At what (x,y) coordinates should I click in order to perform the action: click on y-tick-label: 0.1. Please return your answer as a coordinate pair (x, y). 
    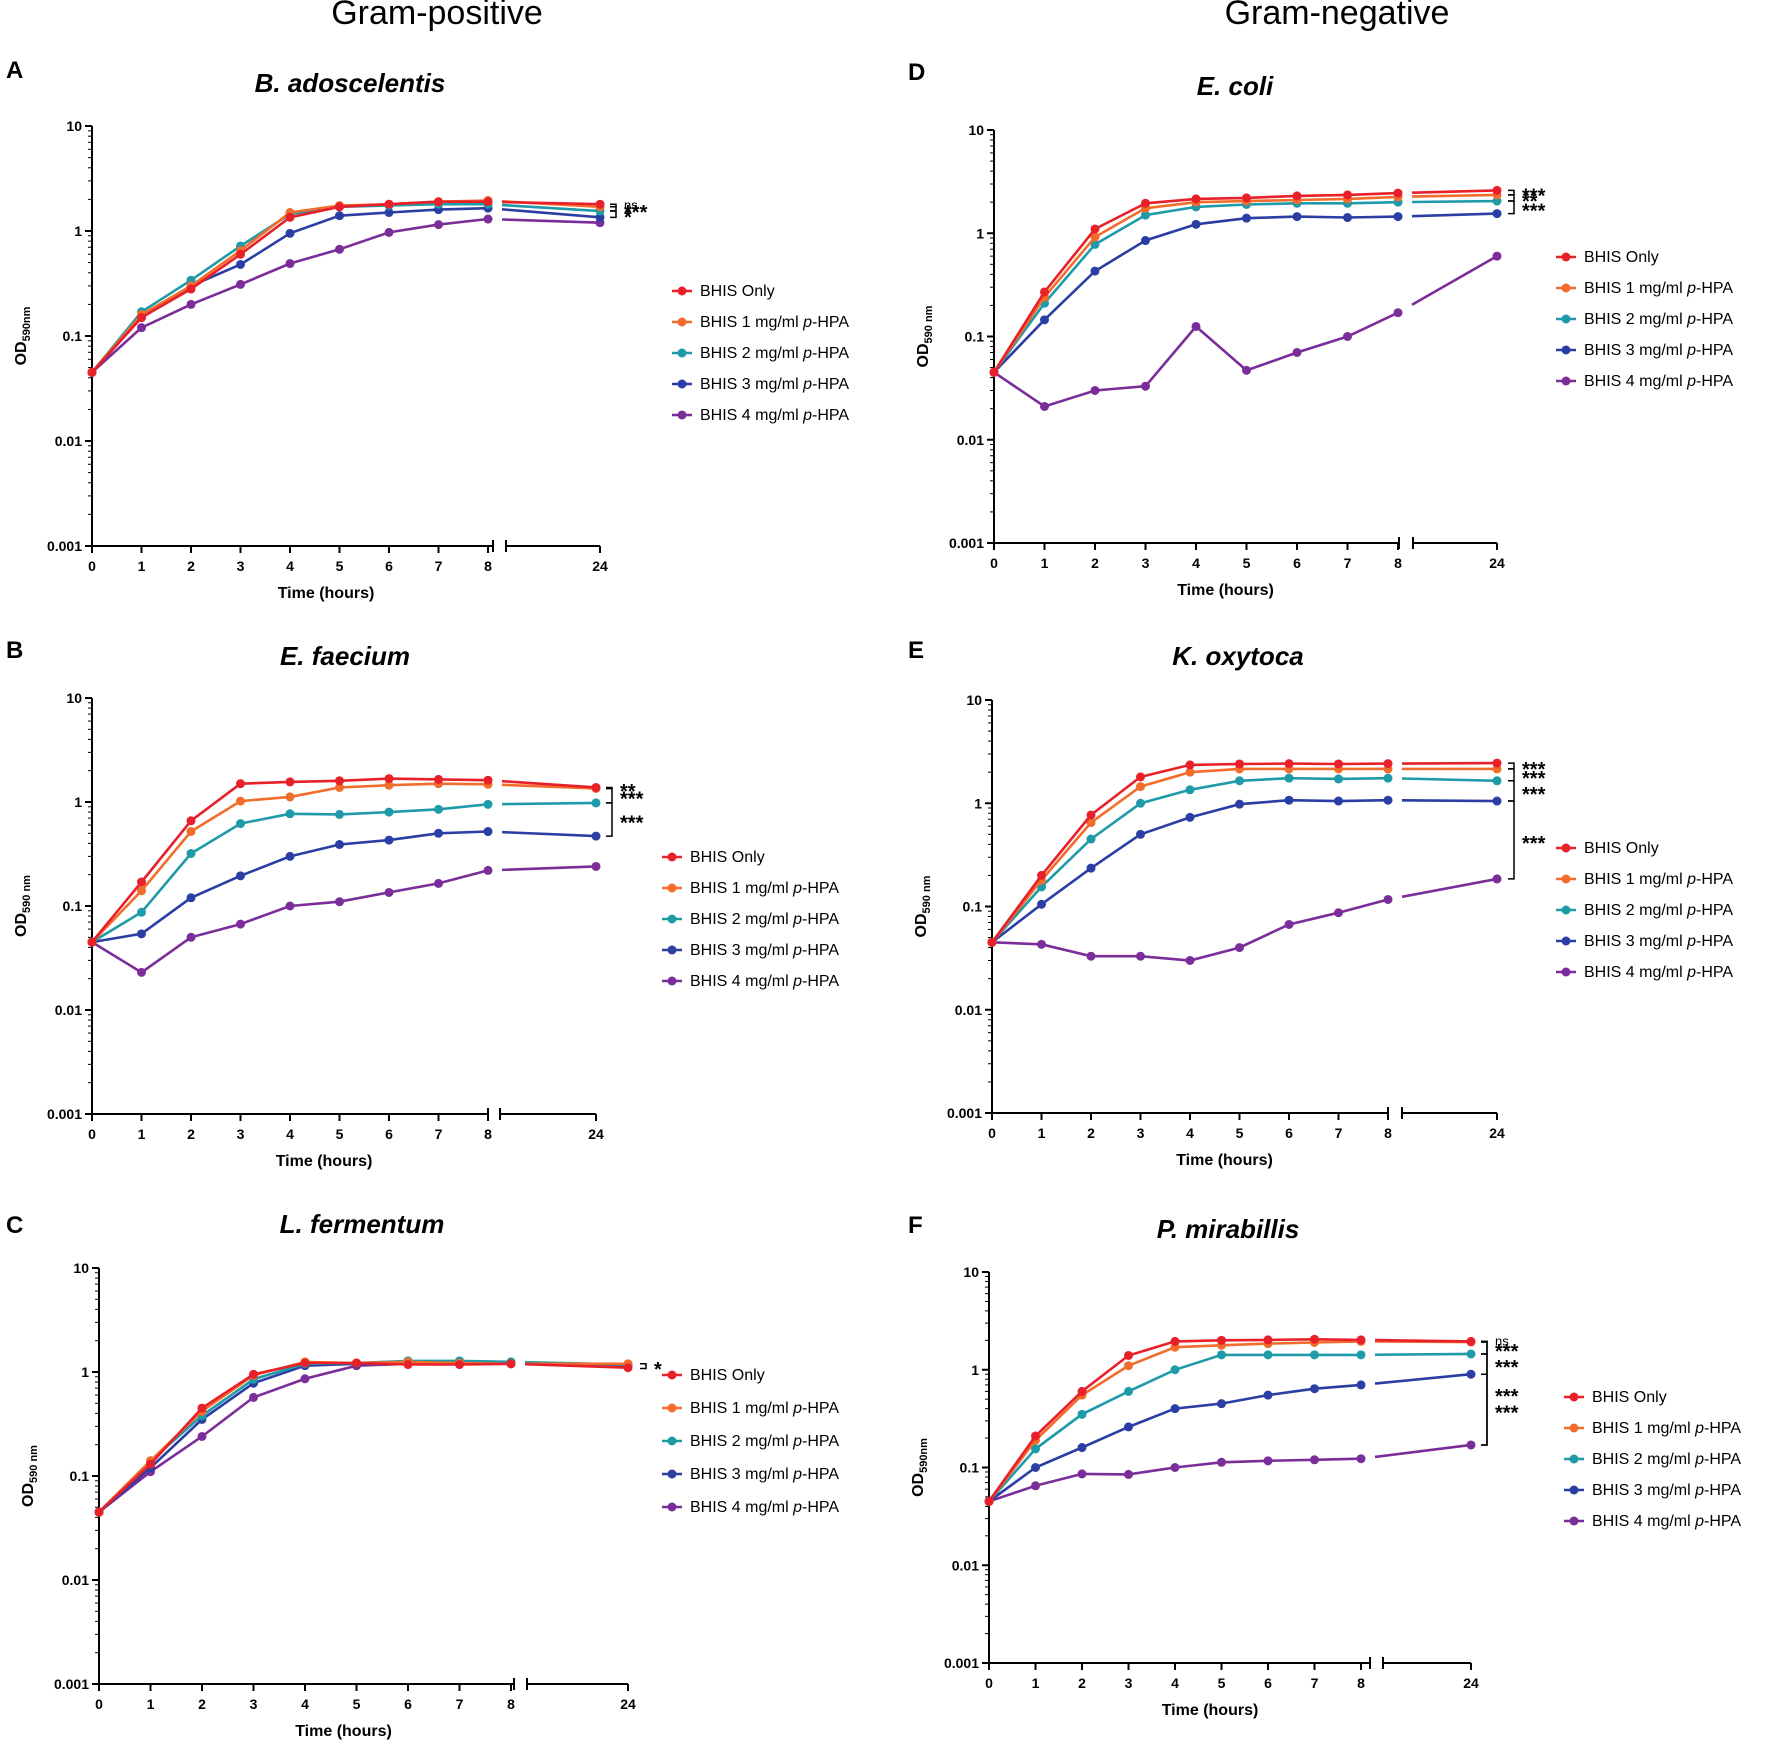
    Looking at the image, I should click on (80, 1476).